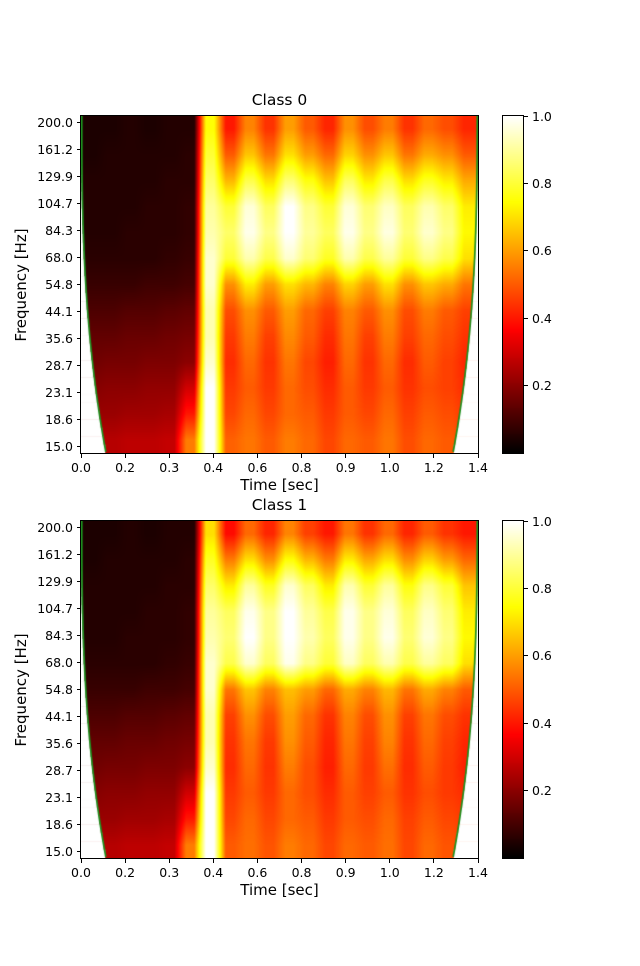 The height and width of the screenshot is (966, 640). I want to click on x-tick-label: 1.2, so click(433, 467).